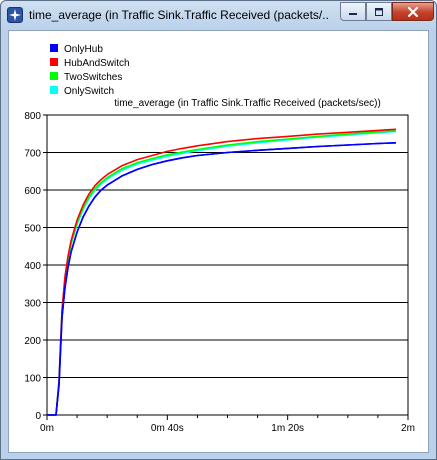  Describe the element at coordinates (15, 15) in the screenshot. I see `omnet-star-icon` at that location.